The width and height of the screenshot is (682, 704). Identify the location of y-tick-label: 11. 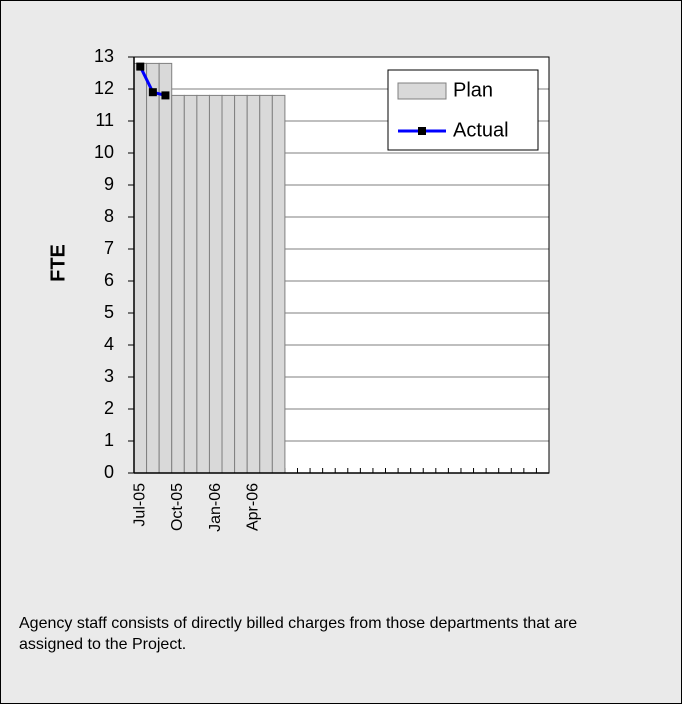
(104, 120).